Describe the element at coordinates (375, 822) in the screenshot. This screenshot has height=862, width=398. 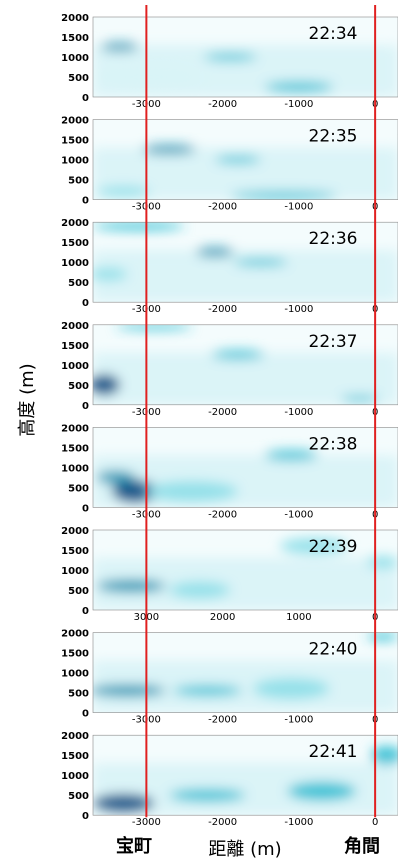
I see `x-tick-label: 0` at that location.